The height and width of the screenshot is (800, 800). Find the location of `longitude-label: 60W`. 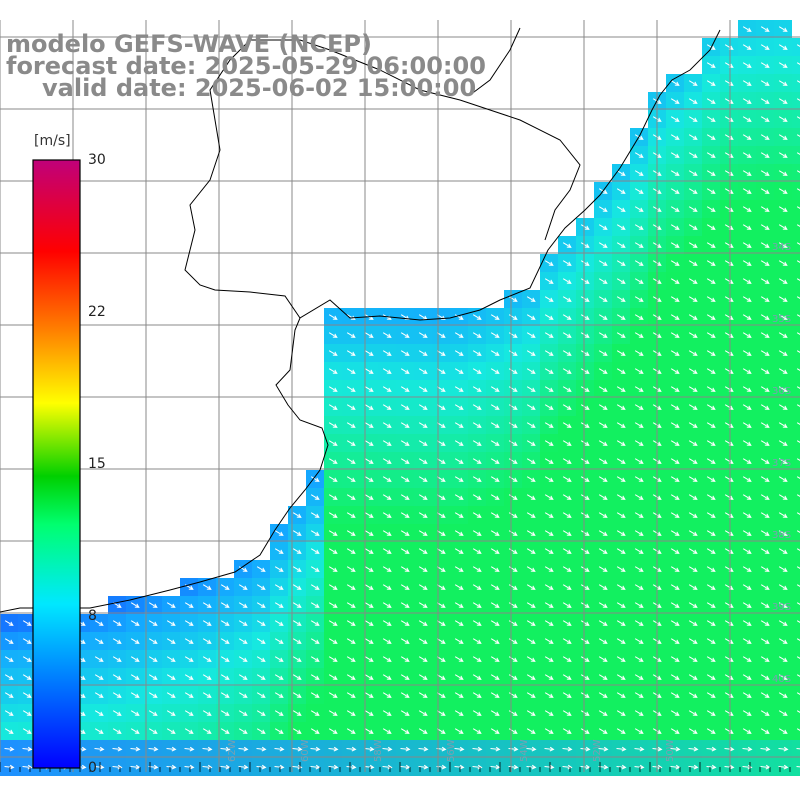

longitude-label: 60W is located at coordinates (305, 750).